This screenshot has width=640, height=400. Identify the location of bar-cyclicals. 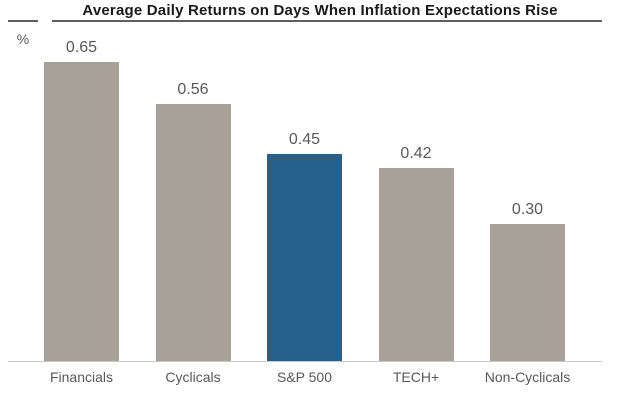
(193, 233).